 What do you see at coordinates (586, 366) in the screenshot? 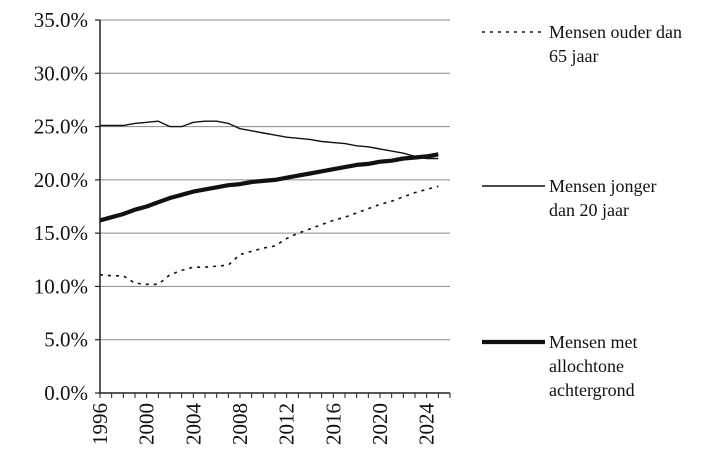
I see `legend-label: allochtone` at bounding box center [586, 366].